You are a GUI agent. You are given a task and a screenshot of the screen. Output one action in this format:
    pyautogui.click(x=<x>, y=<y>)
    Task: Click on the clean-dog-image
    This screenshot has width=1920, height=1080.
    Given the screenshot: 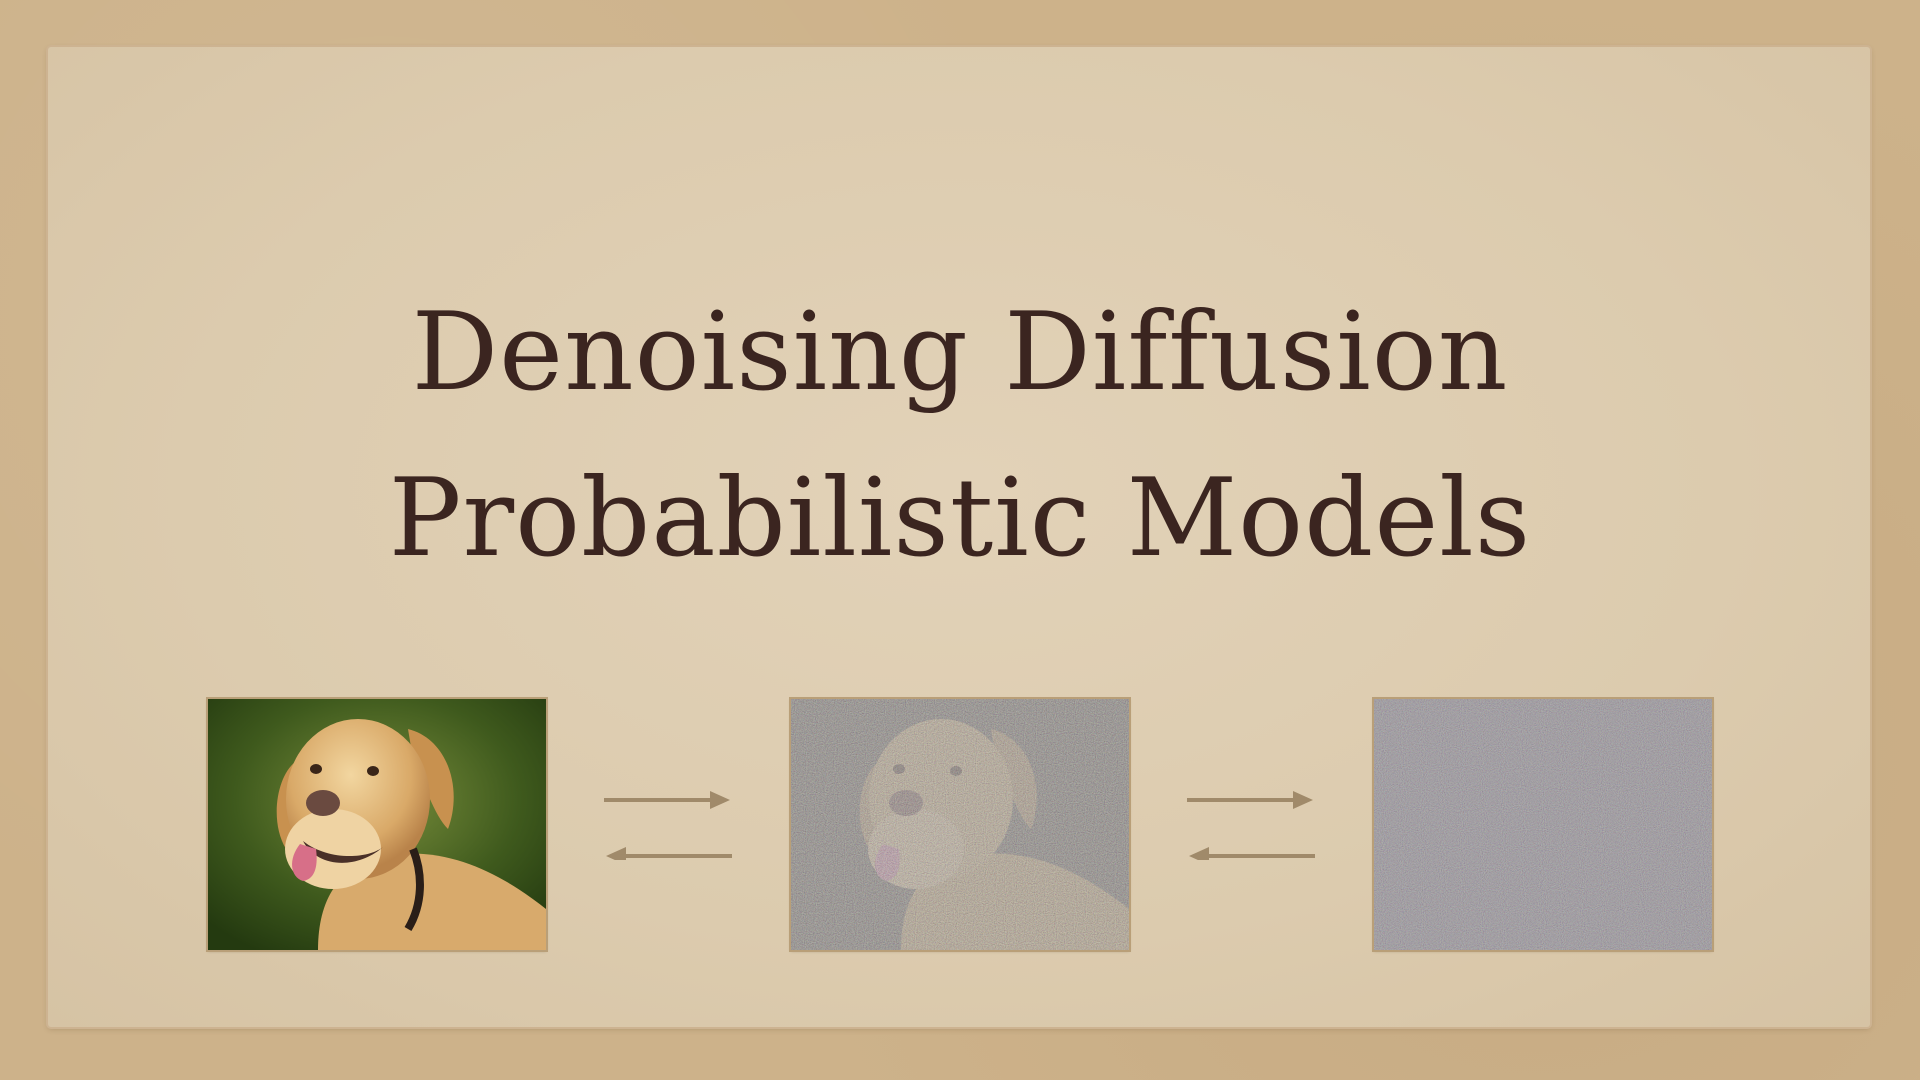 What is the action you would take?
    pyautogui.click(x=377, y=824)
    